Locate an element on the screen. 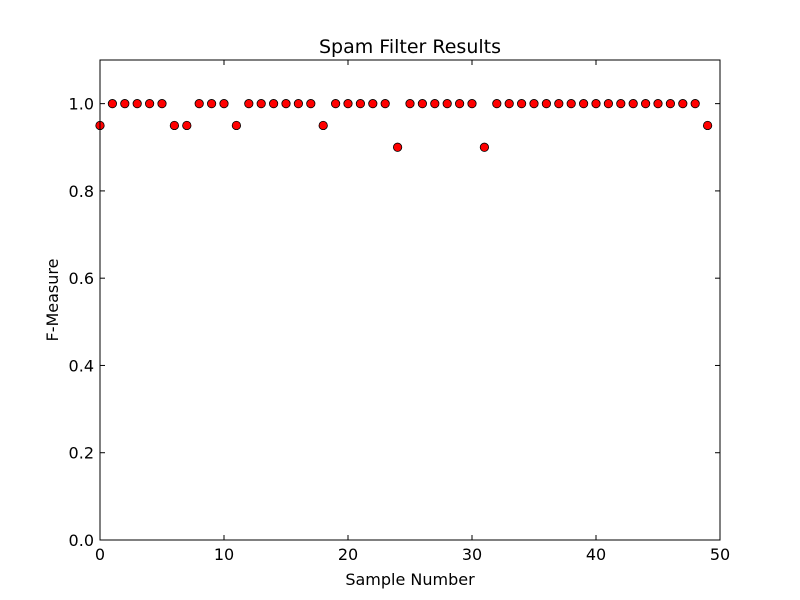  x-tick-label: 30 is located at coordinates (472, 554).